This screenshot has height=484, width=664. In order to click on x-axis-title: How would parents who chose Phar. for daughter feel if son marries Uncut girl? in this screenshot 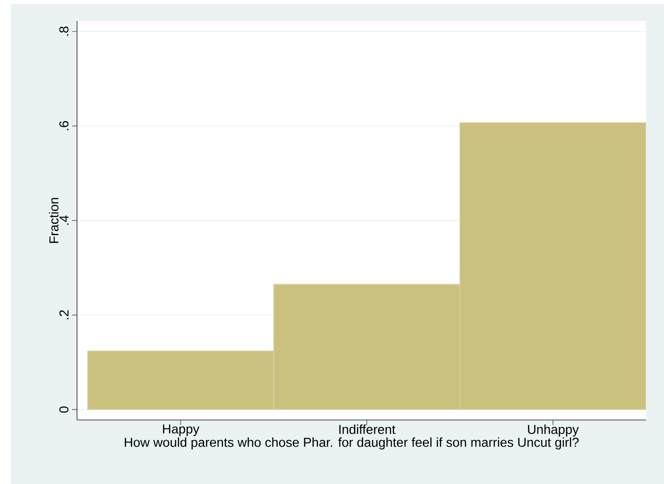, I will do `click(351, 443)`.